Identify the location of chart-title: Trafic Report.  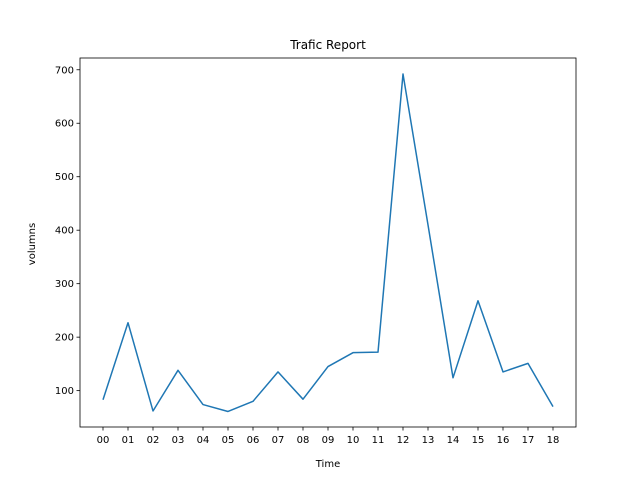
(327, 45).